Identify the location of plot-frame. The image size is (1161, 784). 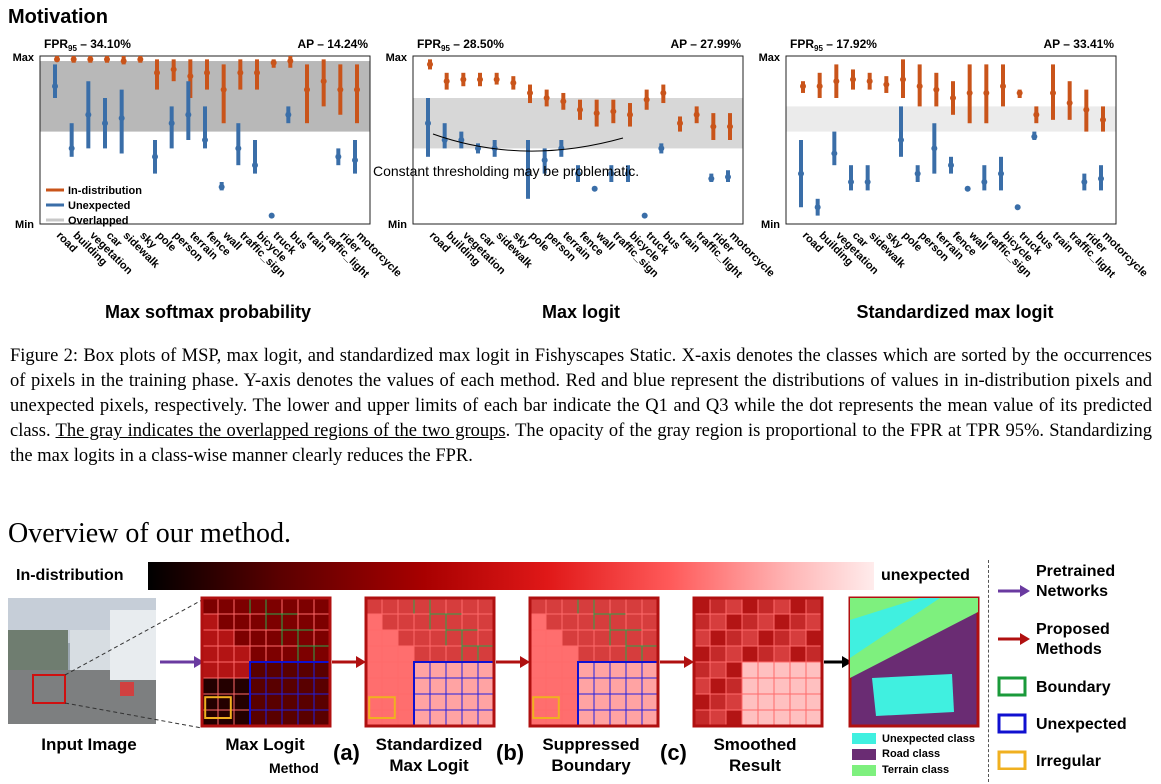
(578, 140).